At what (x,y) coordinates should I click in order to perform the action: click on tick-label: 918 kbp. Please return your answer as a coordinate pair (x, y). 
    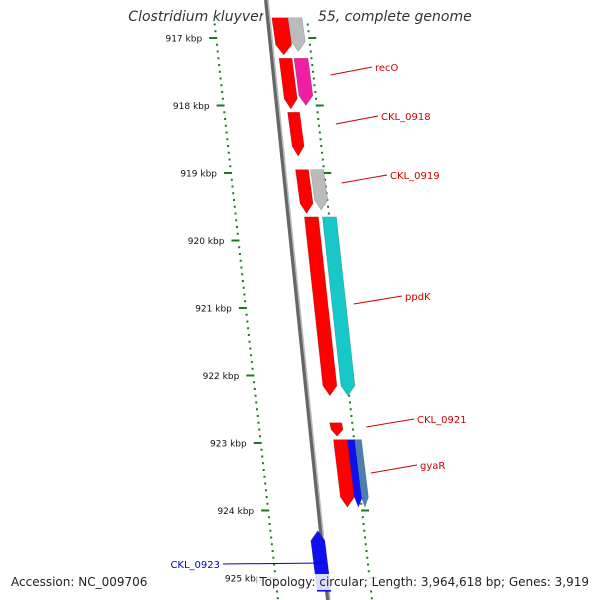
    Looking at the image, I should click on (191, 107).